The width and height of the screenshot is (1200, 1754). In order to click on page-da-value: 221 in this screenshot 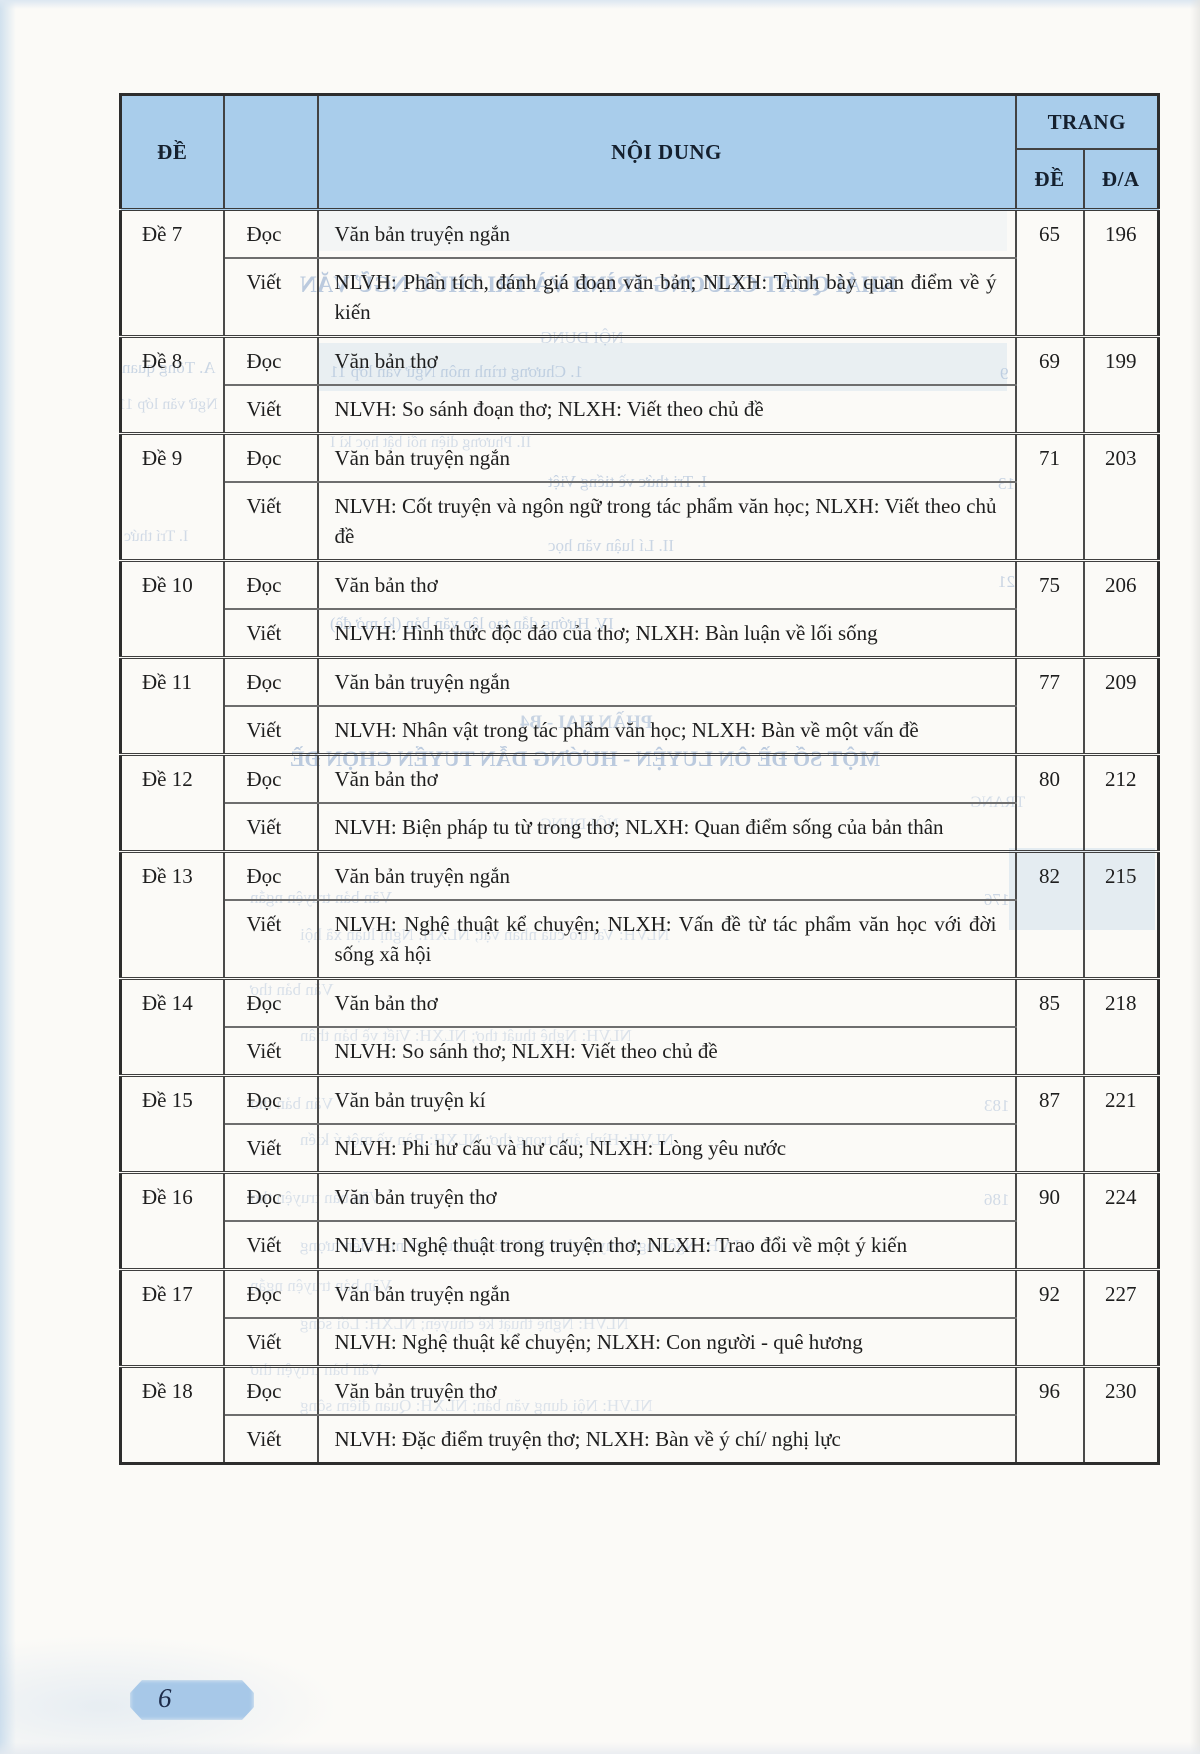, I will do `click(1121, 1123)`.